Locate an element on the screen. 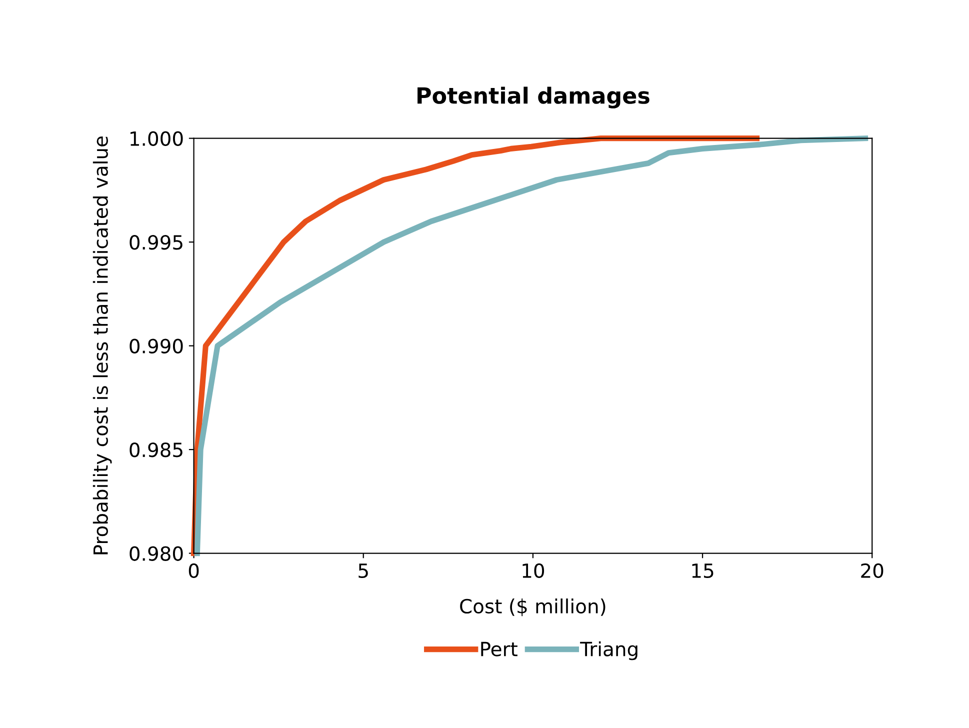  y-tick-label: 0.990 is located at coordinates (156, 346).